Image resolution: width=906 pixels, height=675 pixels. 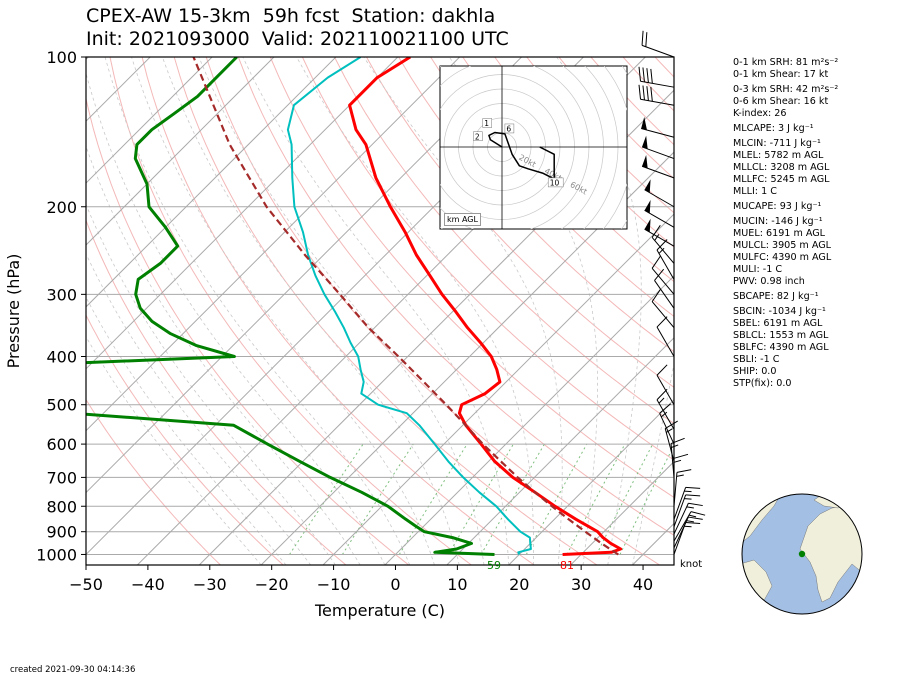 What do you see at coordinates (462, 219) in the screenshot?
I see `hodograph-height-legend: km AGL` at bounding box center [462, 219].